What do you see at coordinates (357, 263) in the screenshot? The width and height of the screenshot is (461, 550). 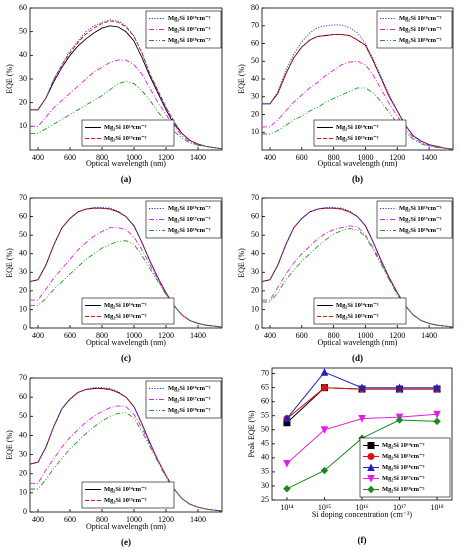 I see `plot-frame` at bounding box center [357, 263].